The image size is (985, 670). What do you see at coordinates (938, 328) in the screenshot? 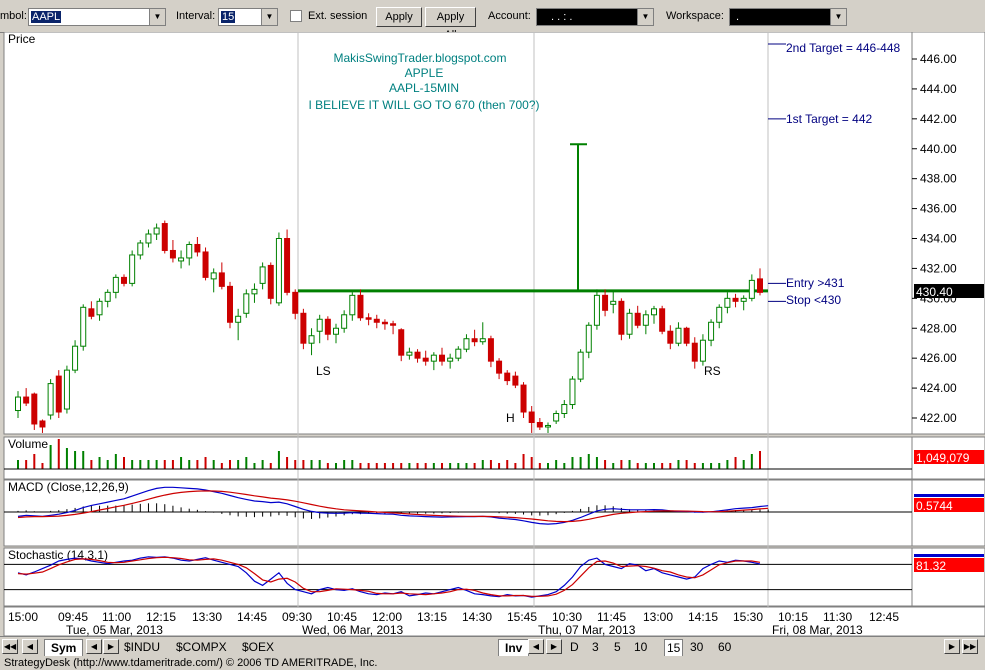
I see `y-tick-label: 428.00` at bounding box center [938, 328].